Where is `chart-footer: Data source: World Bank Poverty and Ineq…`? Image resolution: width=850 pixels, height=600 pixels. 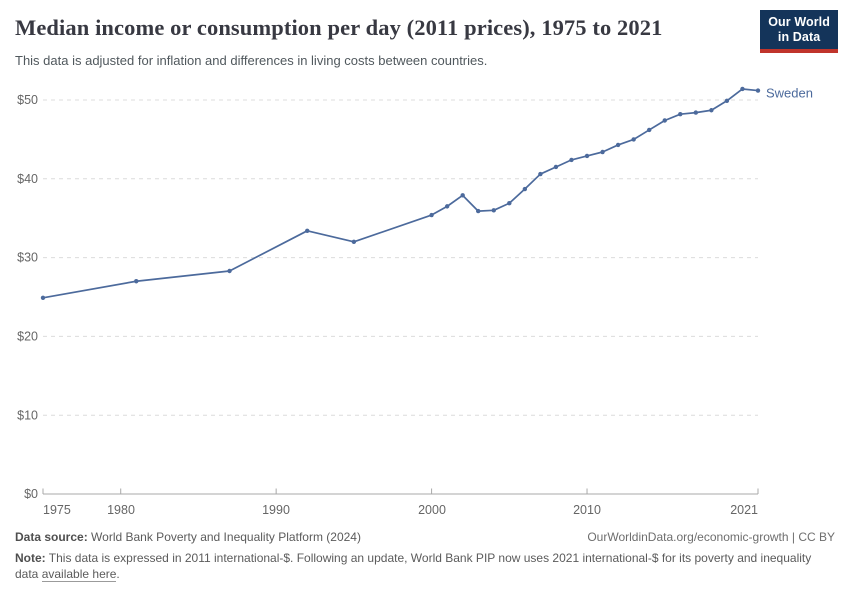
chart-footer: Data source: World Bank Poverty and Ineq… is located at coordinates (425, 556).